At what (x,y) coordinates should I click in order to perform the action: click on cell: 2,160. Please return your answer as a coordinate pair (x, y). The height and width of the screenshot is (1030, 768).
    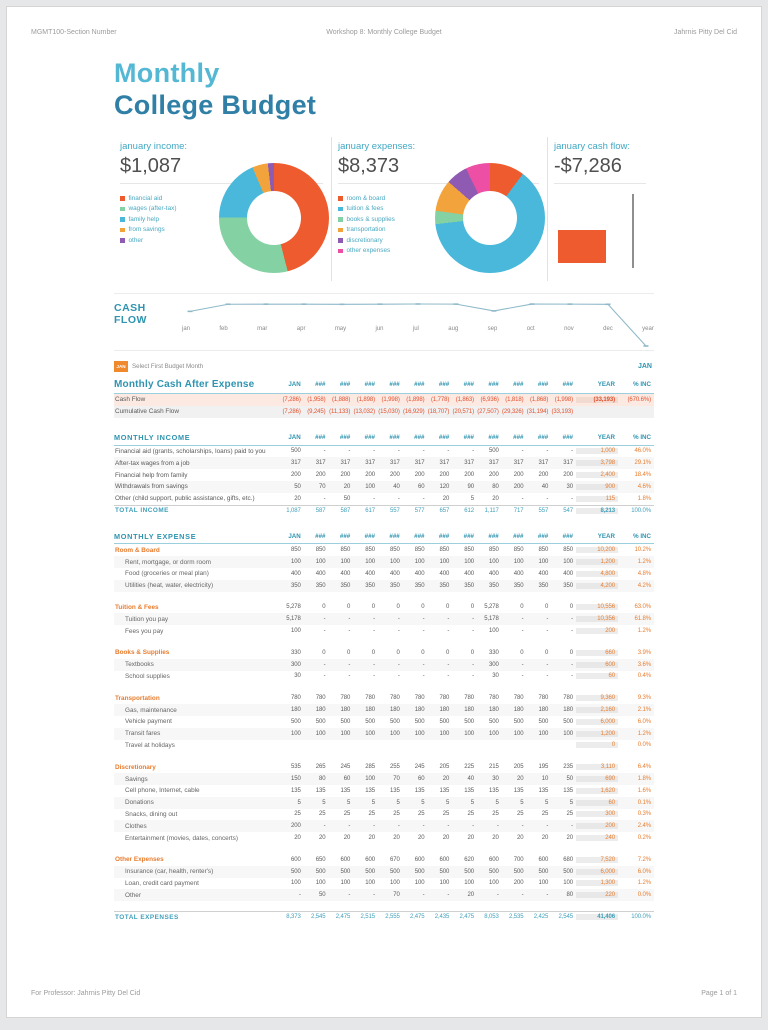
    Looking at the image, I should click on (597, 710).